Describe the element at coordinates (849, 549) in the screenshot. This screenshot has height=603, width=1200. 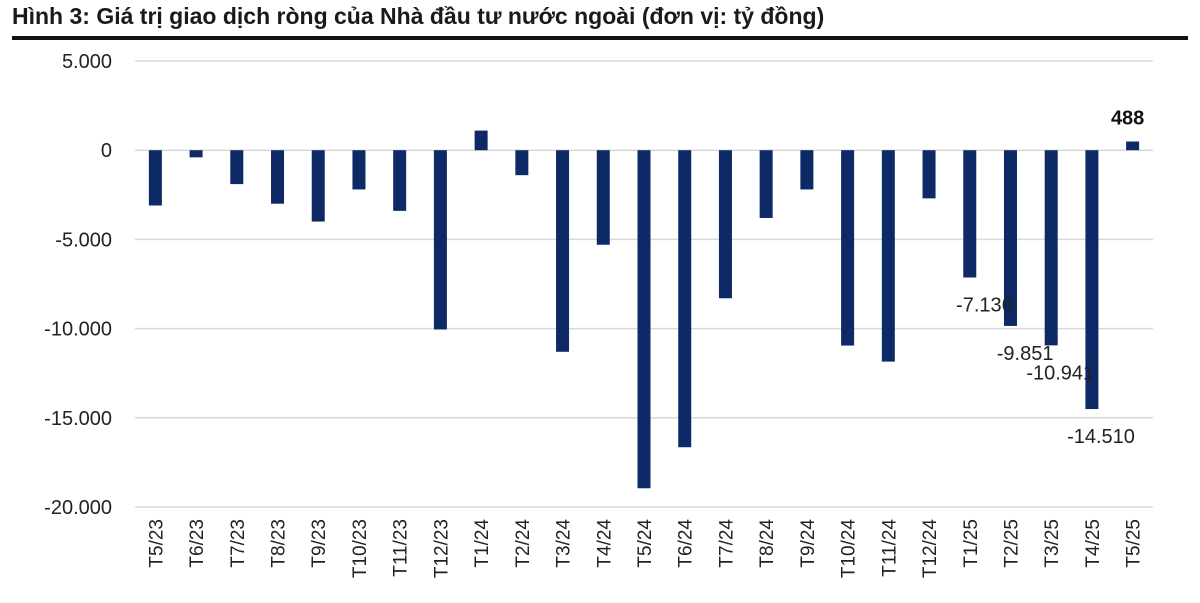
I see `x-tick-label: T10/24` at that location.